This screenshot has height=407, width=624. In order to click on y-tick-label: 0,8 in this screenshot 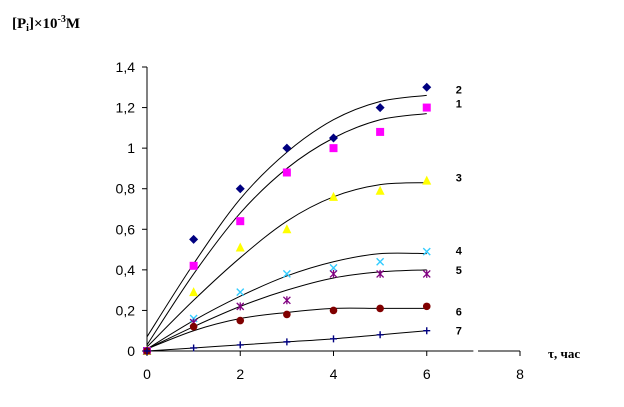, I will do `click(126, 189)`.